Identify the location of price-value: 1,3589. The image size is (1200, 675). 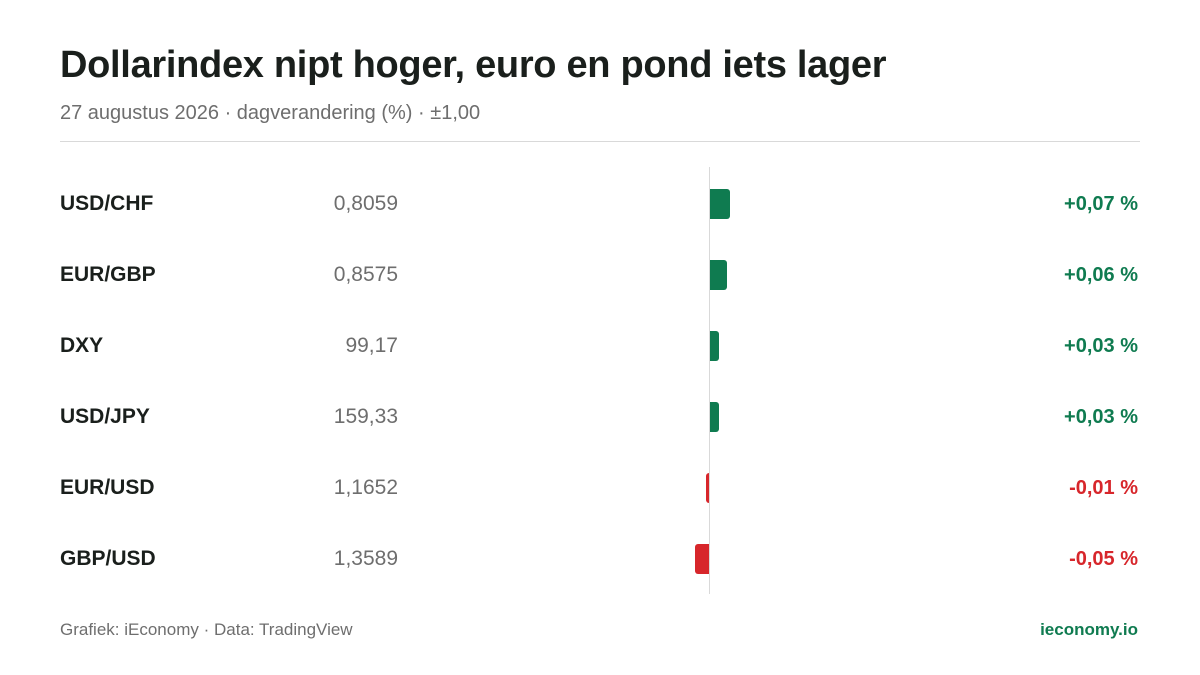
(365, 558).